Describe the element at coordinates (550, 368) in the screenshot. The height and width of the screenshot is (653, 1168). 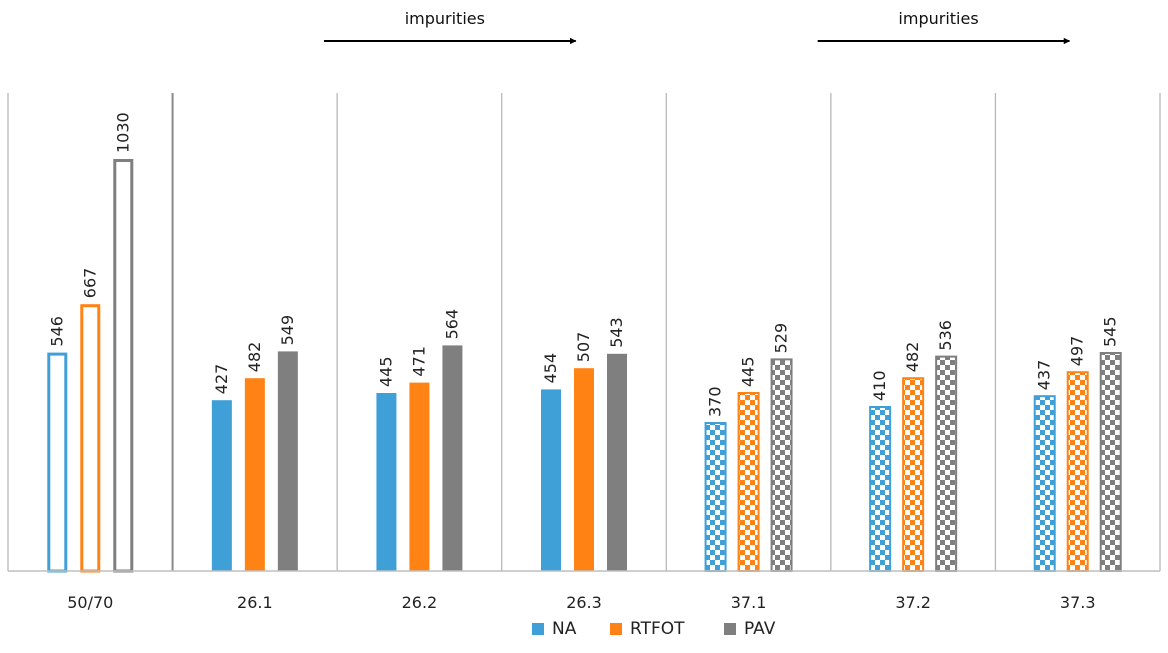
I see `value-label-na-26-3: 454` at that location.